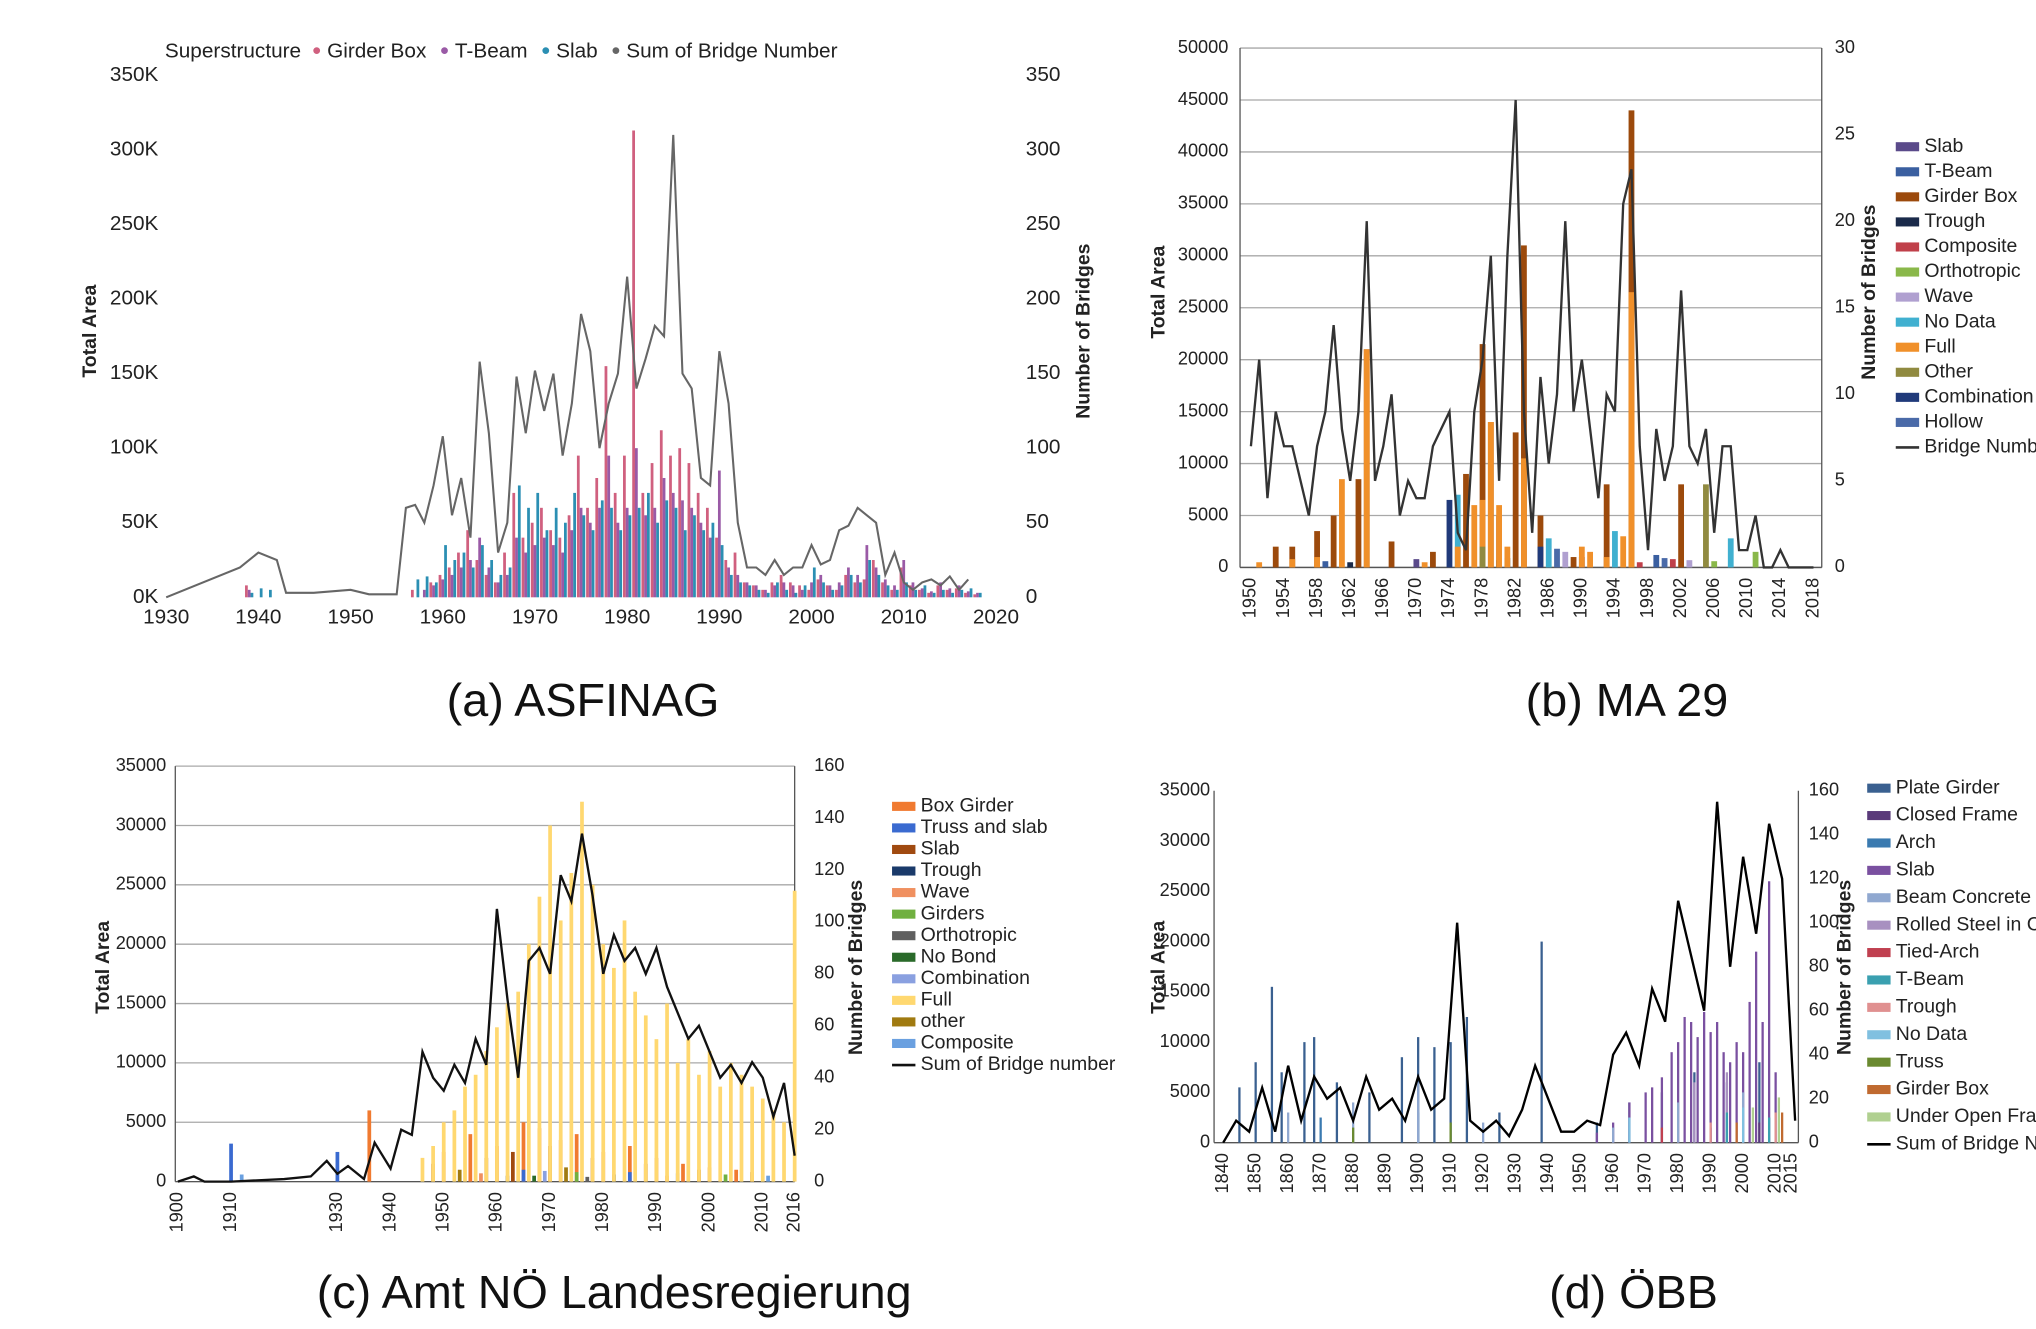  What do you see at coordinates (1043, 223) in the screenshot?
I see `y2-tick-label: 250` at bounding box center [1043, 223].